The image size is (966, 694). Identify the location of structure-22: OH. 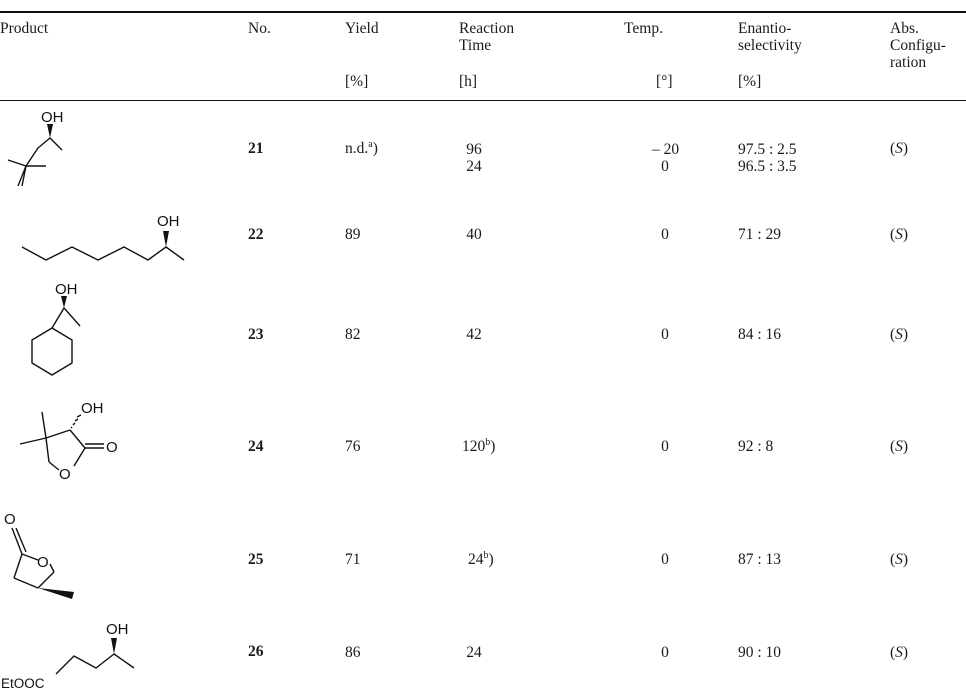
(103, 237).